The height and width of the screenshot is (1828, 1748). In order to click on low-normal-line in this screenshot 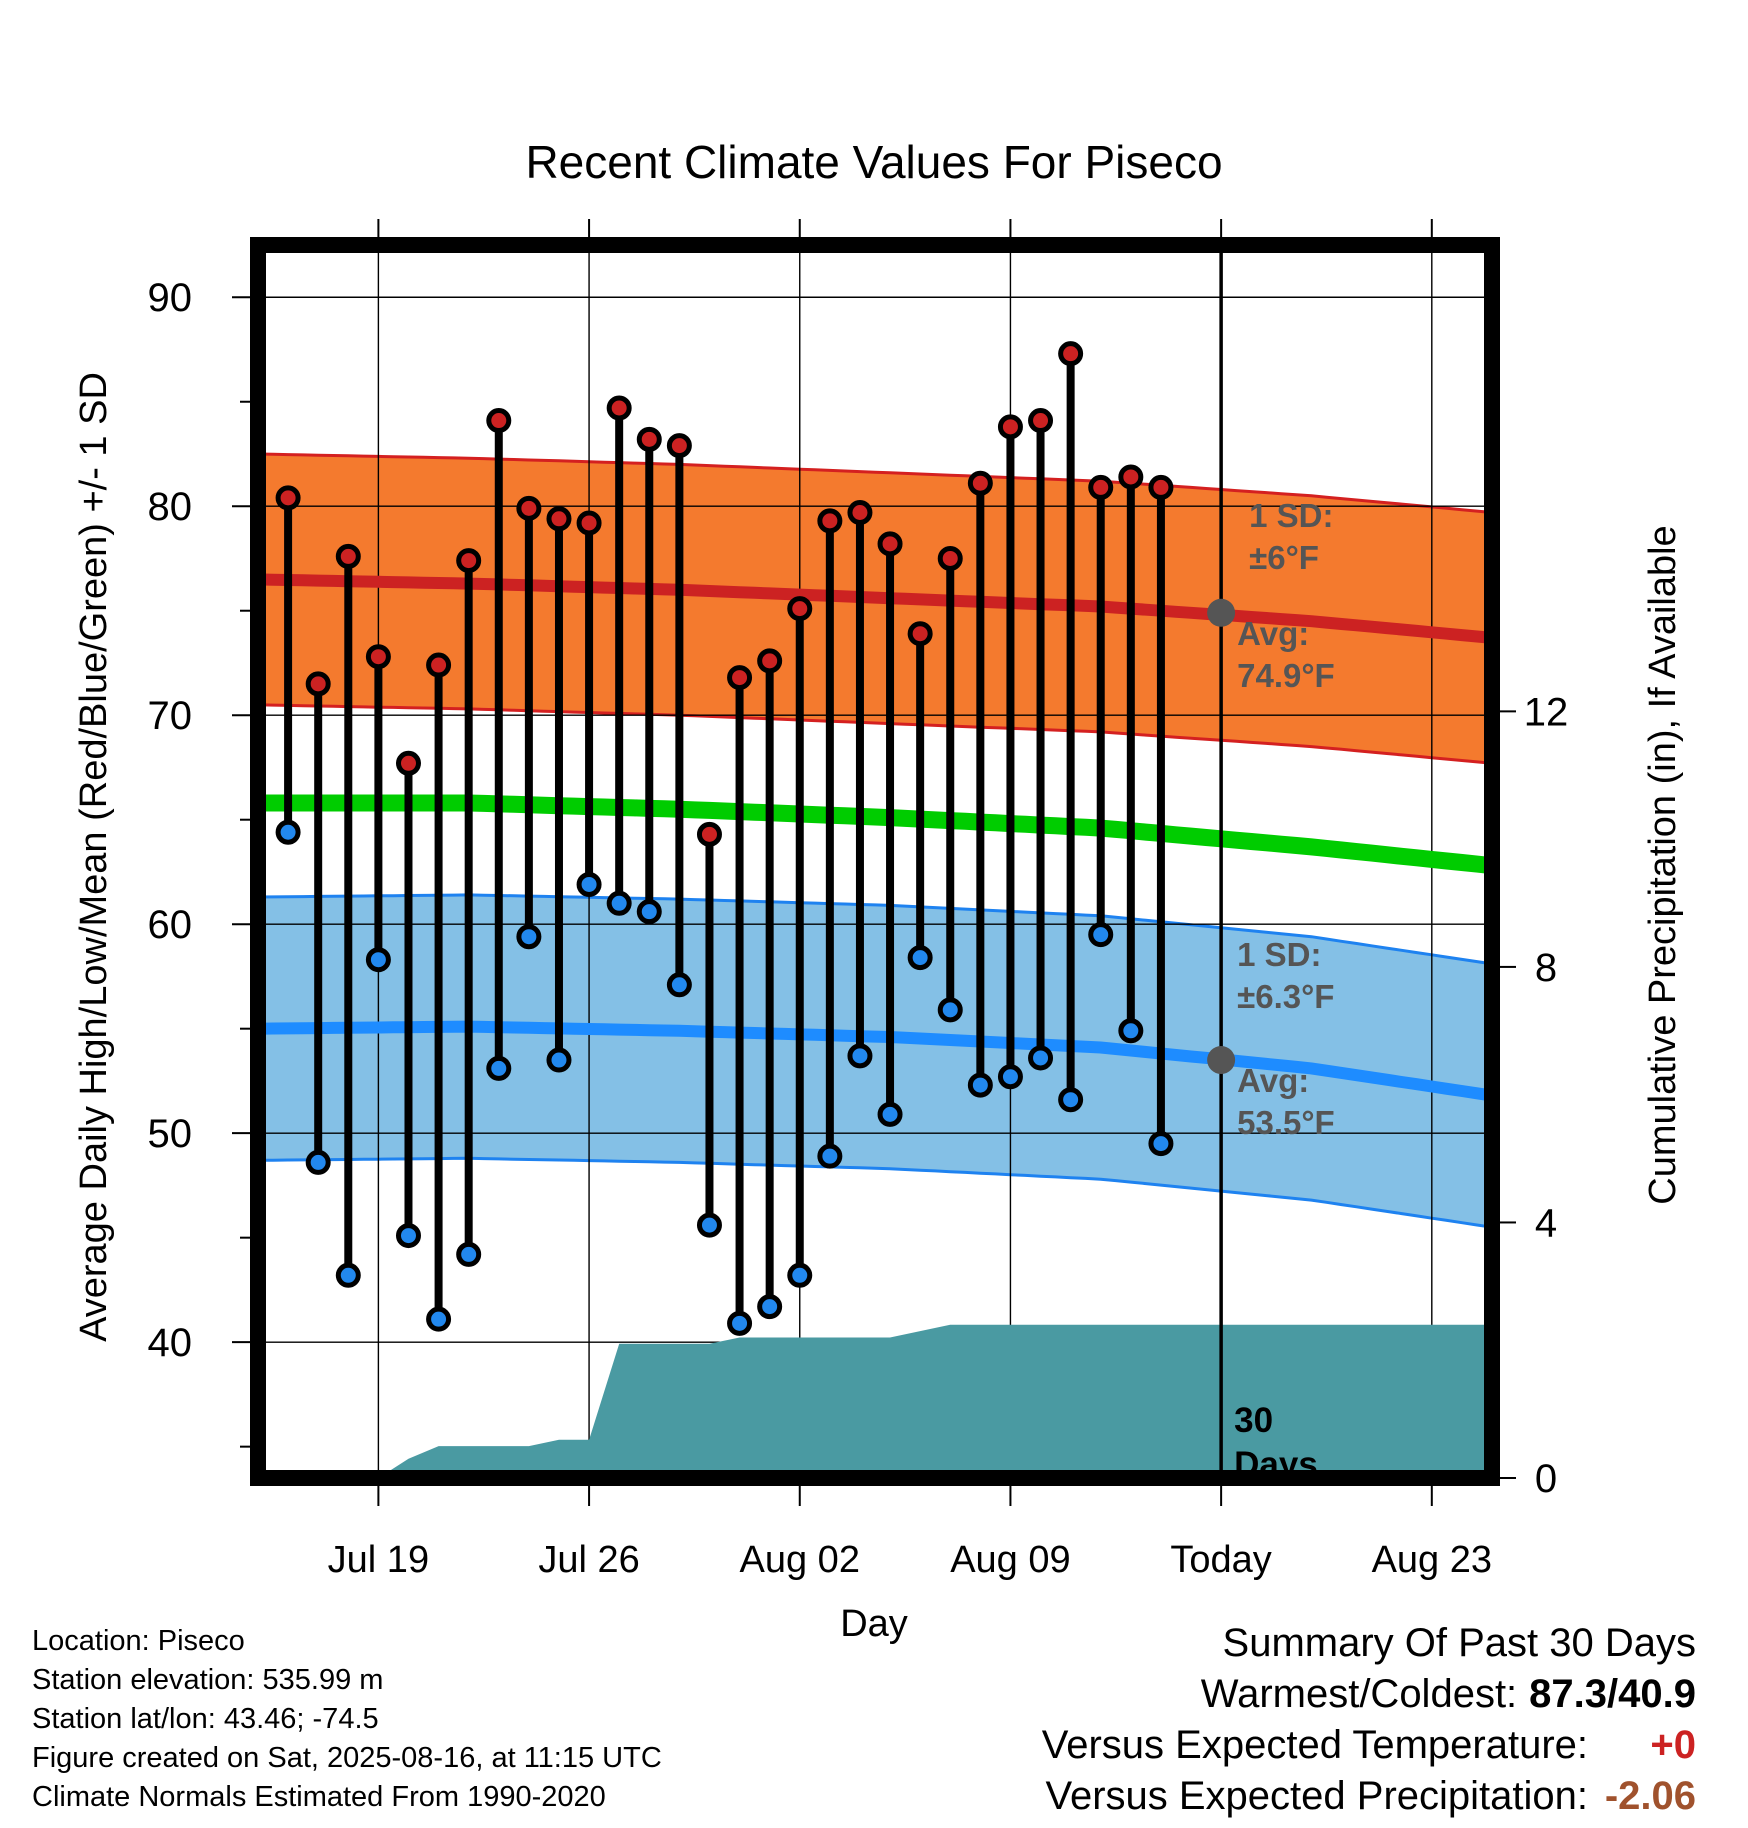, I will do `click(875, 1061)`.